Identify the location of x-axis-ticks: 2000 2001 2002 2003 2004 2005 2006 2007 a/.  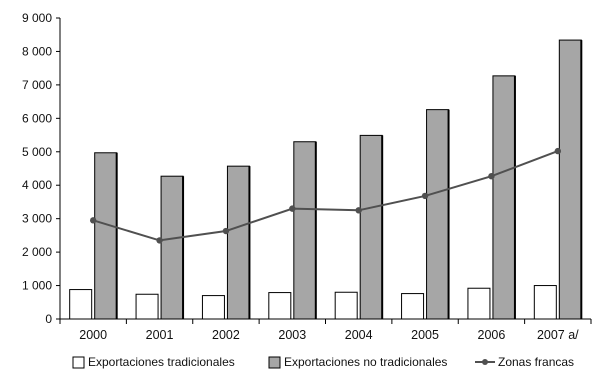
(325, 330).